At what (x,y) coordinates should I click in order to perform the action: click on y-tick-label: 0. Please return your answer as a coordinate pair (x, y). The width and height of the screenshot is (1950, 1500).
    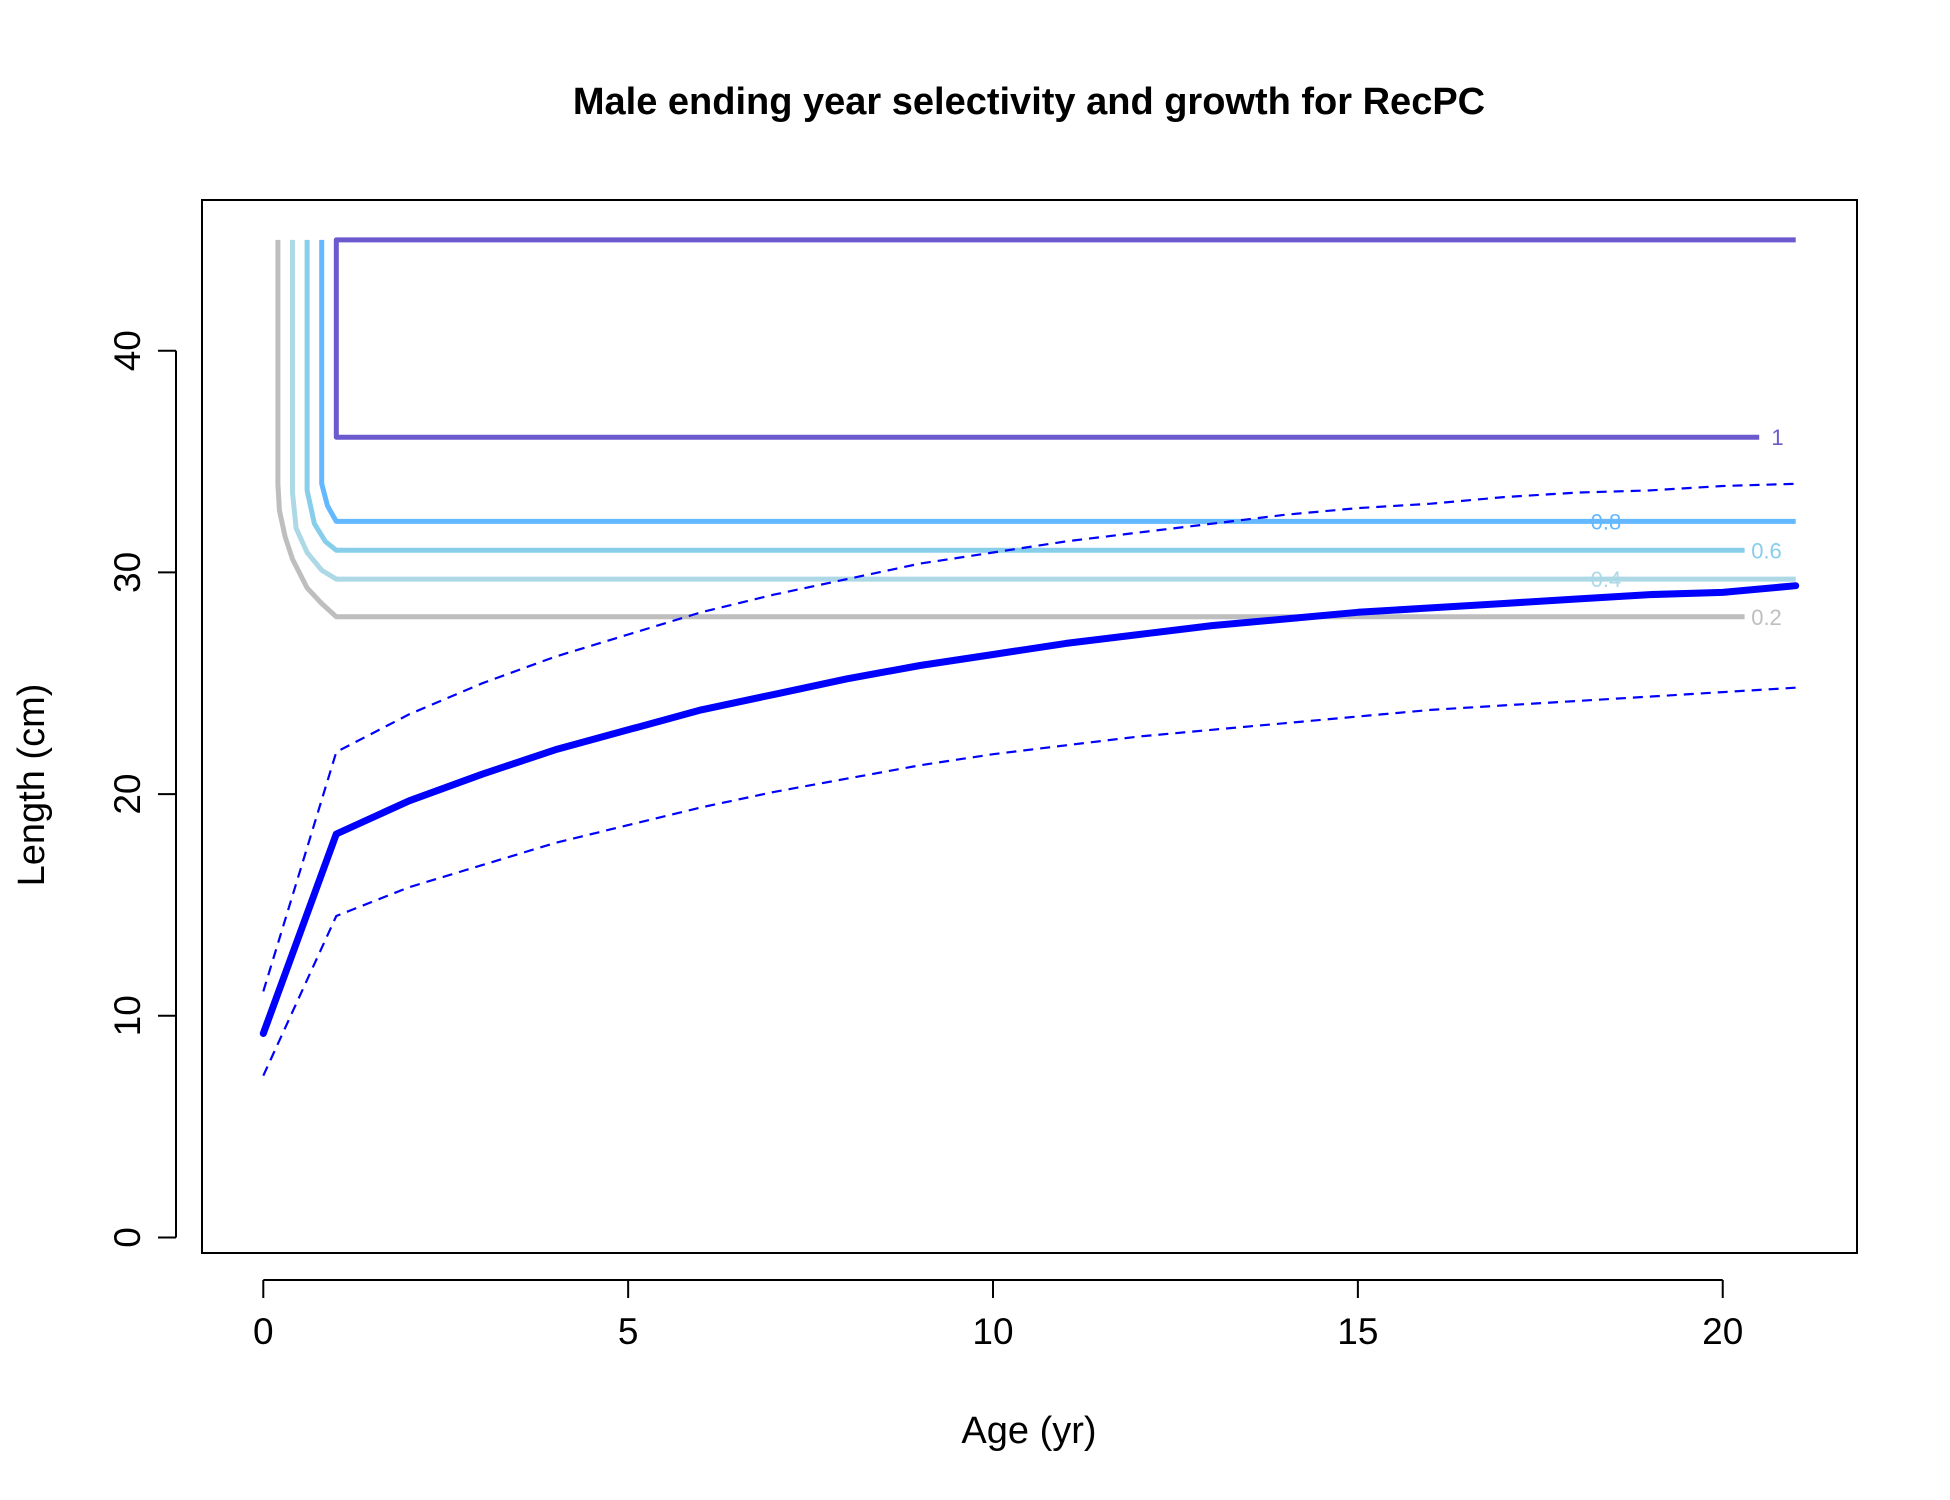
    Looking at the image, I should click on (127, 1237).